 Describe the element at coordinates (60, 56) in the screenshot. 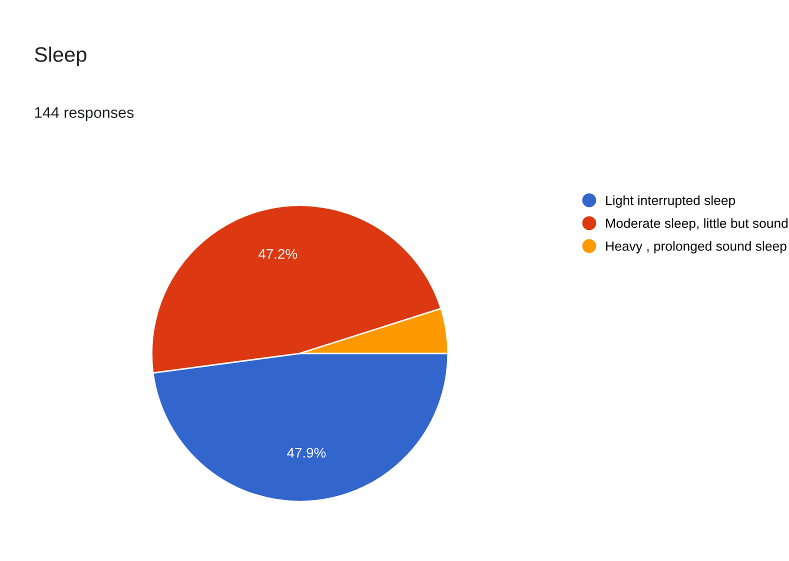

I see `chart-title: Sleep` at that location.